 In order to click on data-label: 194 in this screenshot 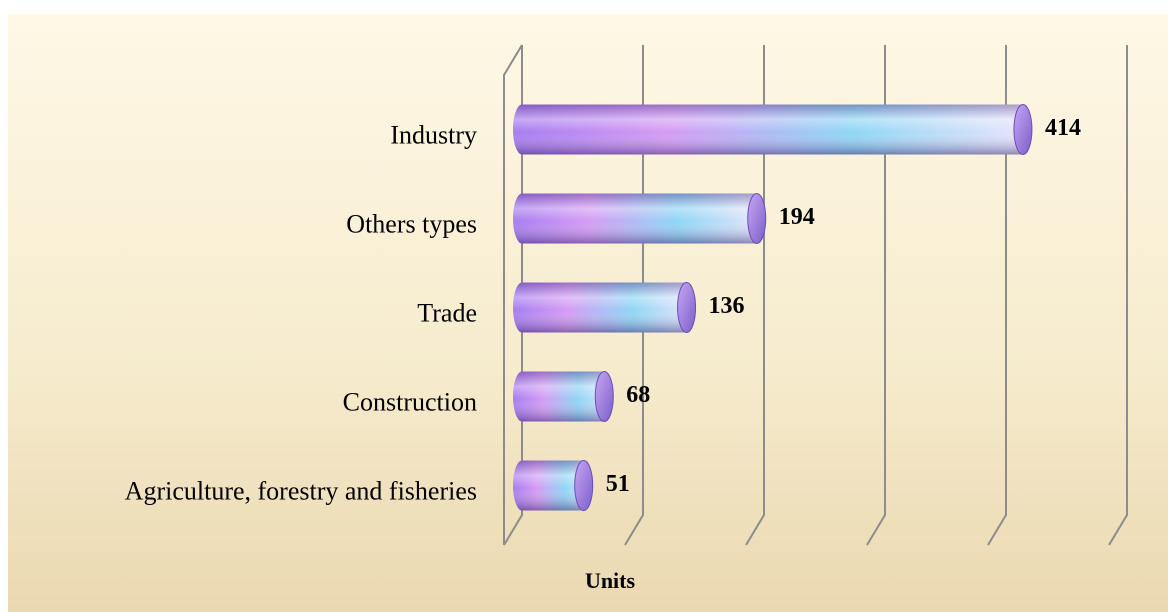, I will do `click(797, 217)`.